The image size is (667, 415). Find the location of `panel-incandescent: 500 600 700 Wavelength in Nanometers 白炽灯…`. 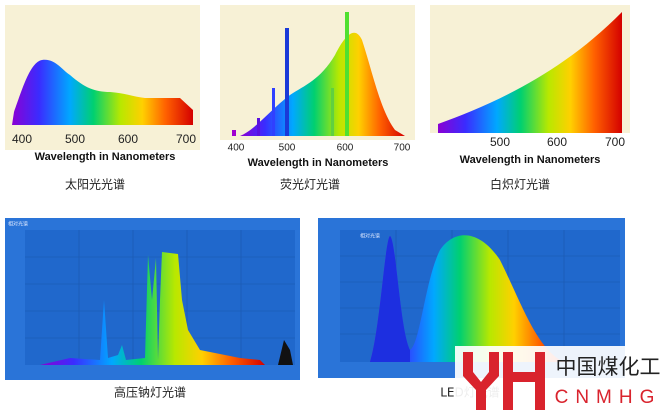

panel-incandescent: 500 600 700 Wavelength in Nanometers 白炽灯… is located at coordinates (530, 98).